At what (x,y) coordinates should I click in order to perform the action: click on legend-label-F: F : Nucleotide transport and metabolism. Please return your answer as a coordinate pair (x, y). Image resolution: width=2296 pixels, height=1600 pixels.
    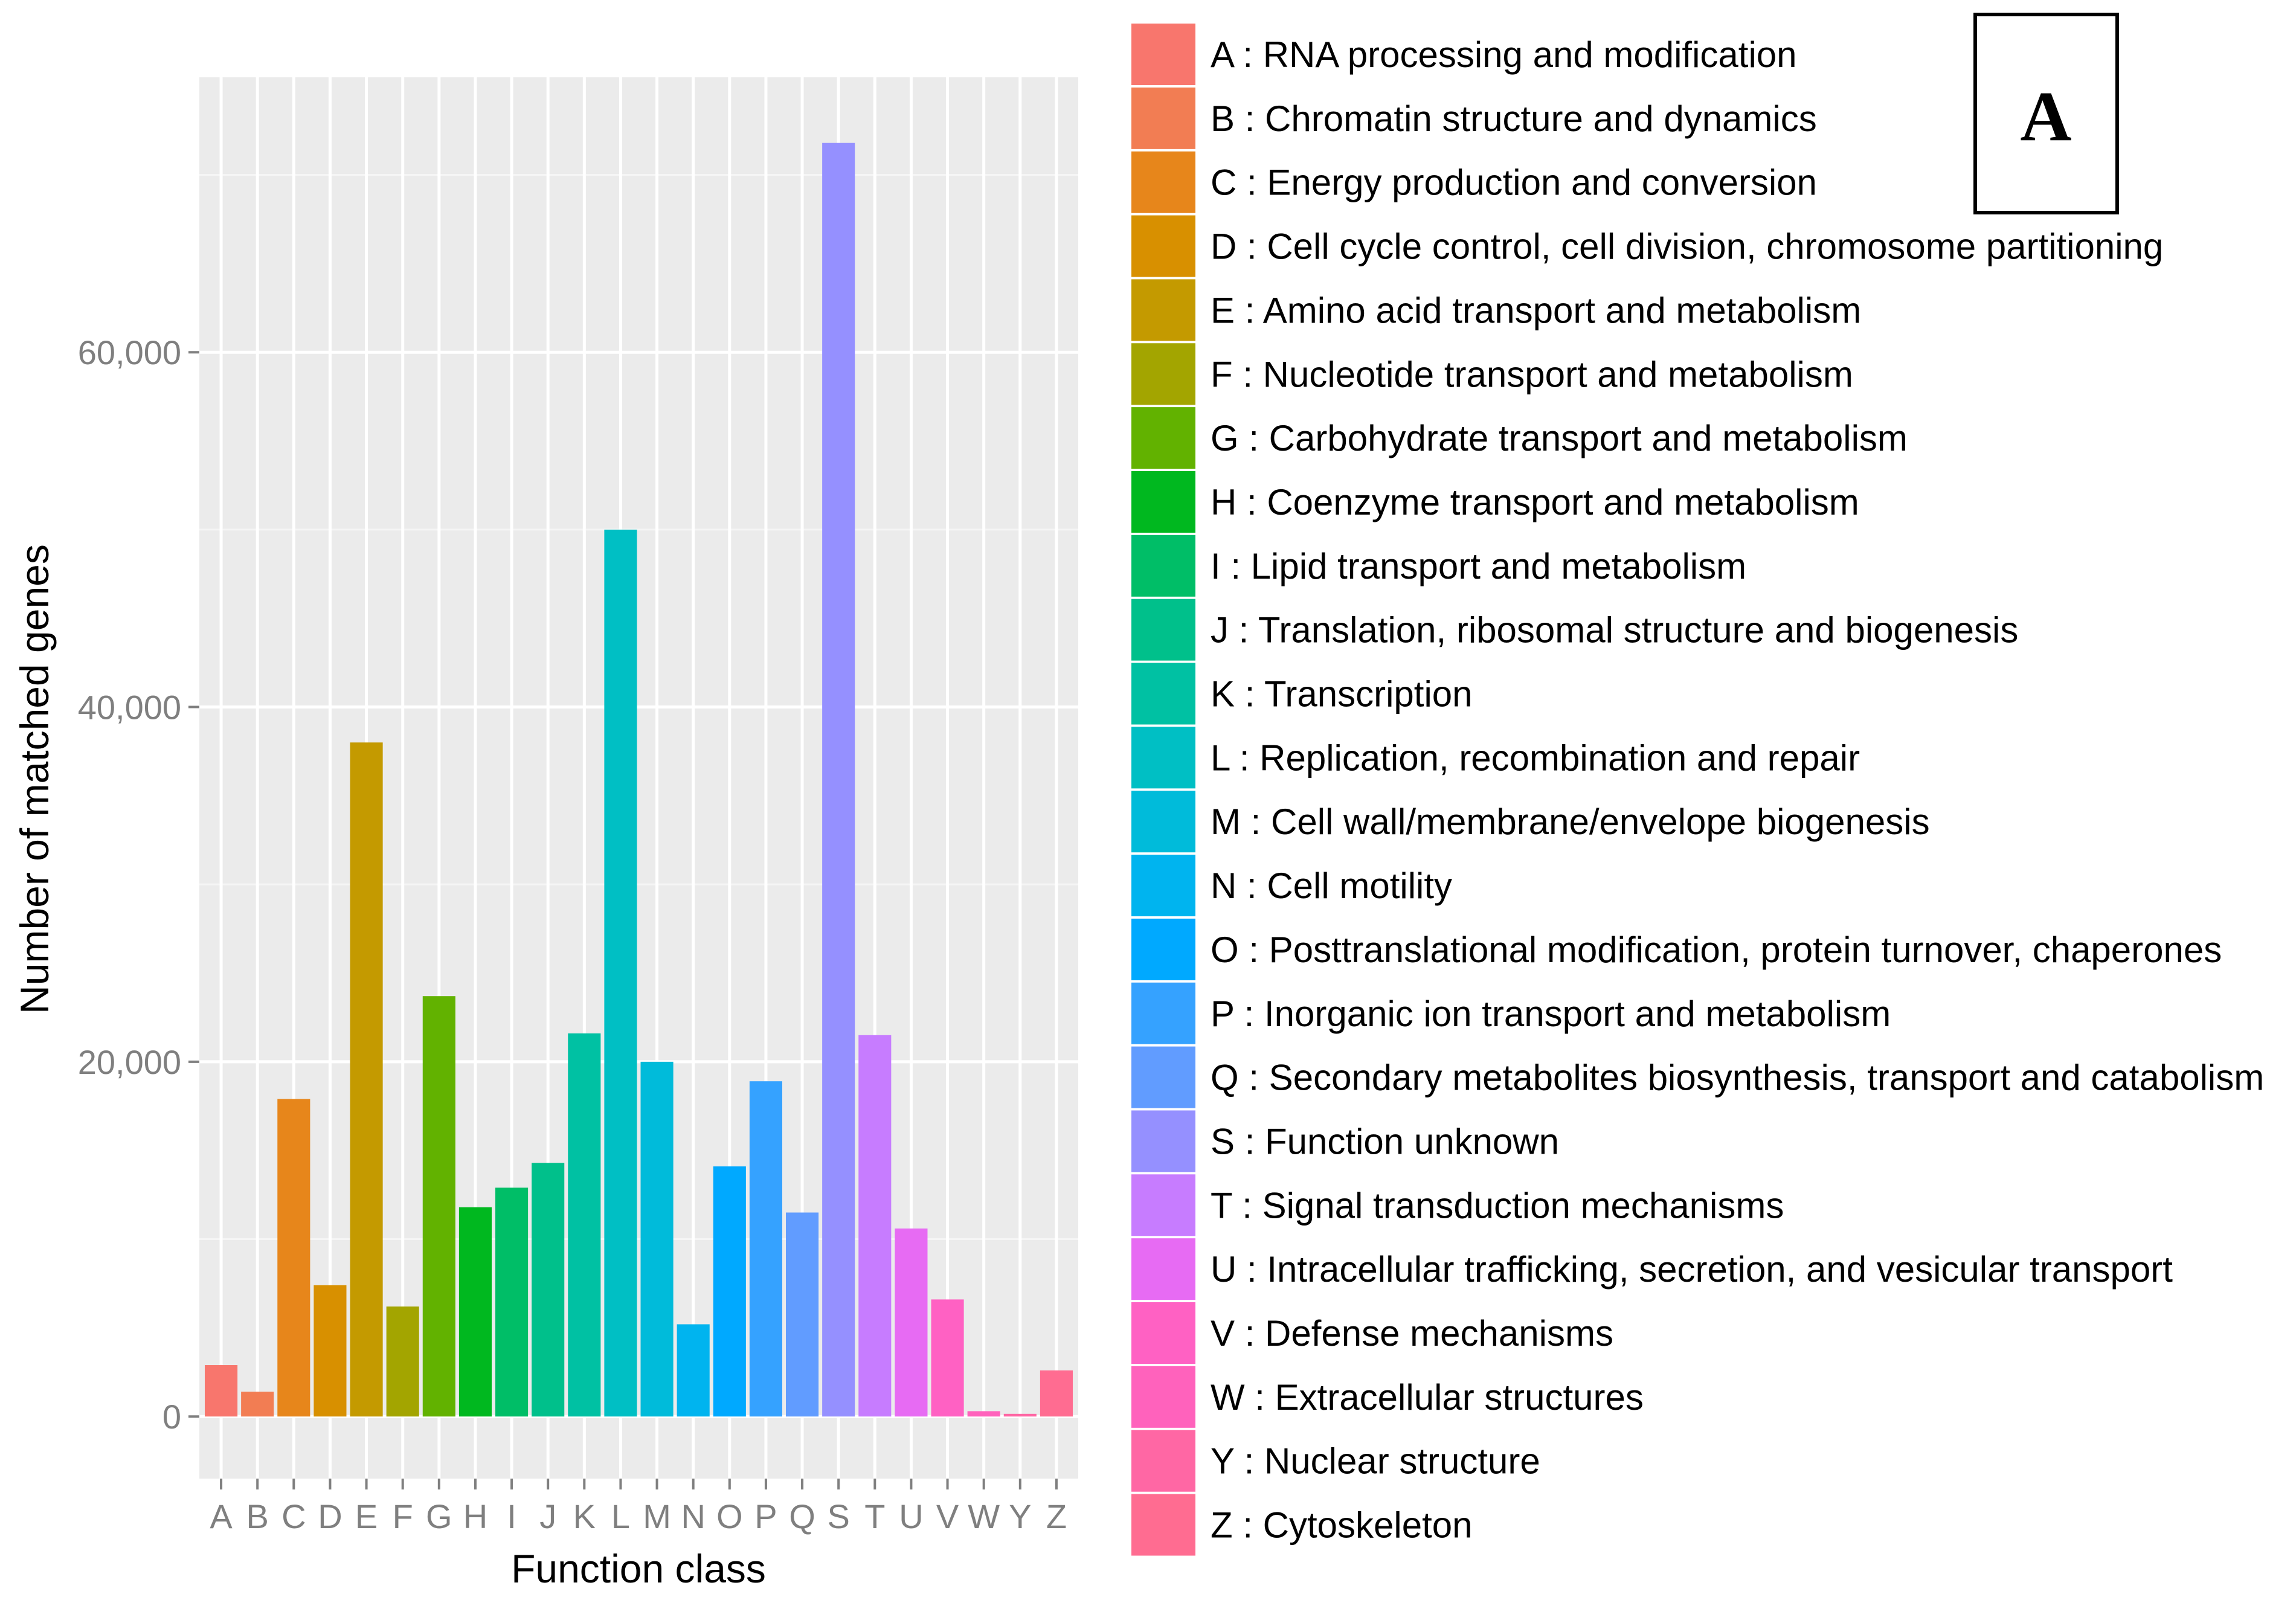
    Looking at the image, I should click on (1532, 374).